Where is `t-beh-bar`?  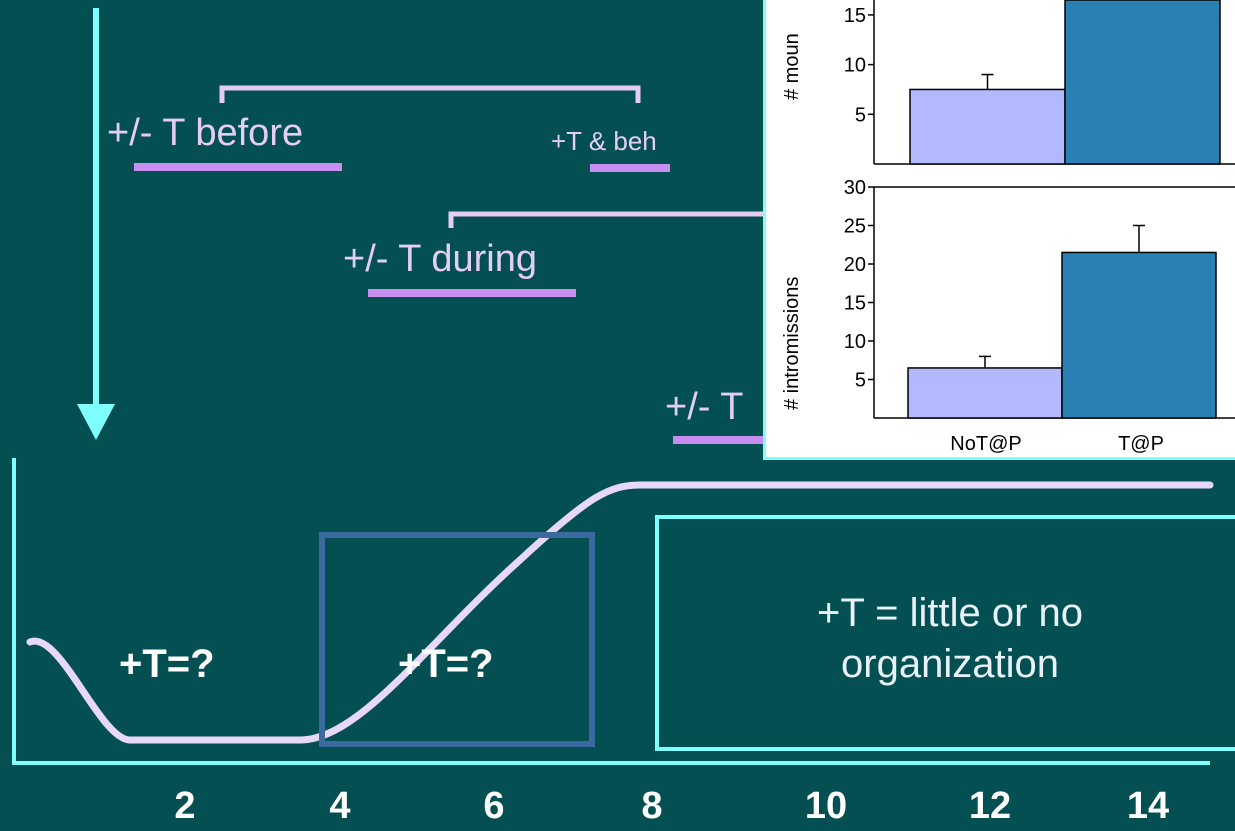 t-beh-bar is located at coordinates (630, 168).